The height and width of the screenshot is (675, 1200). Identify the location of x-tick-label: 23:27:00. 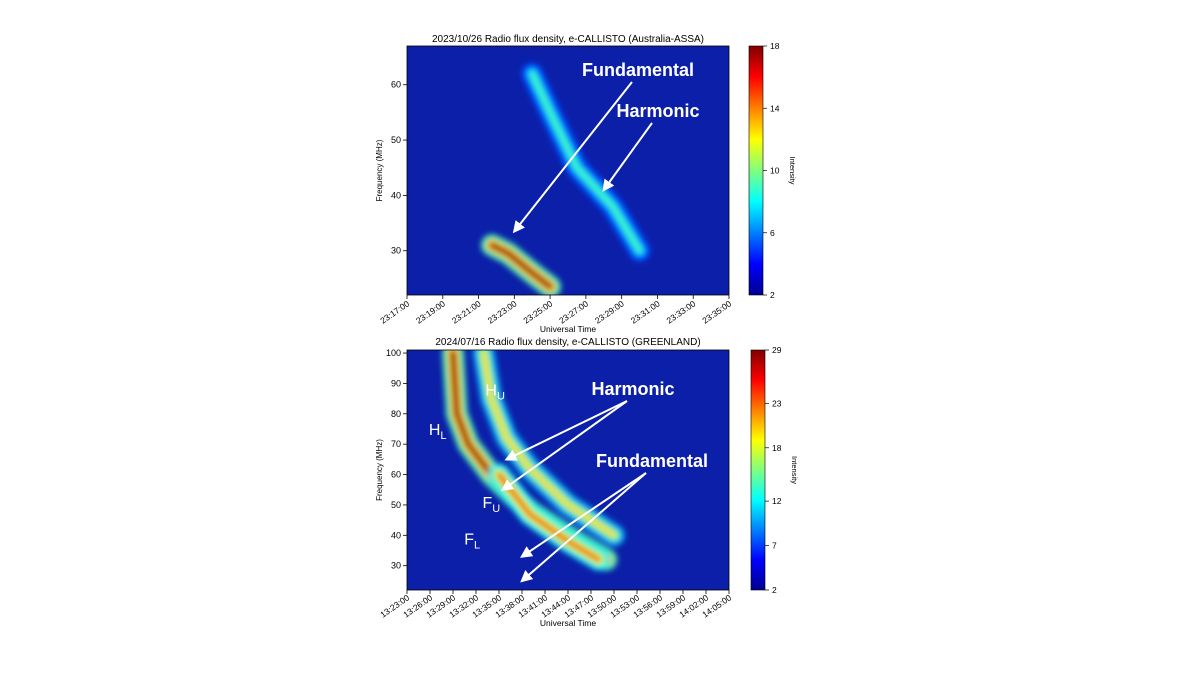
(573, 311).